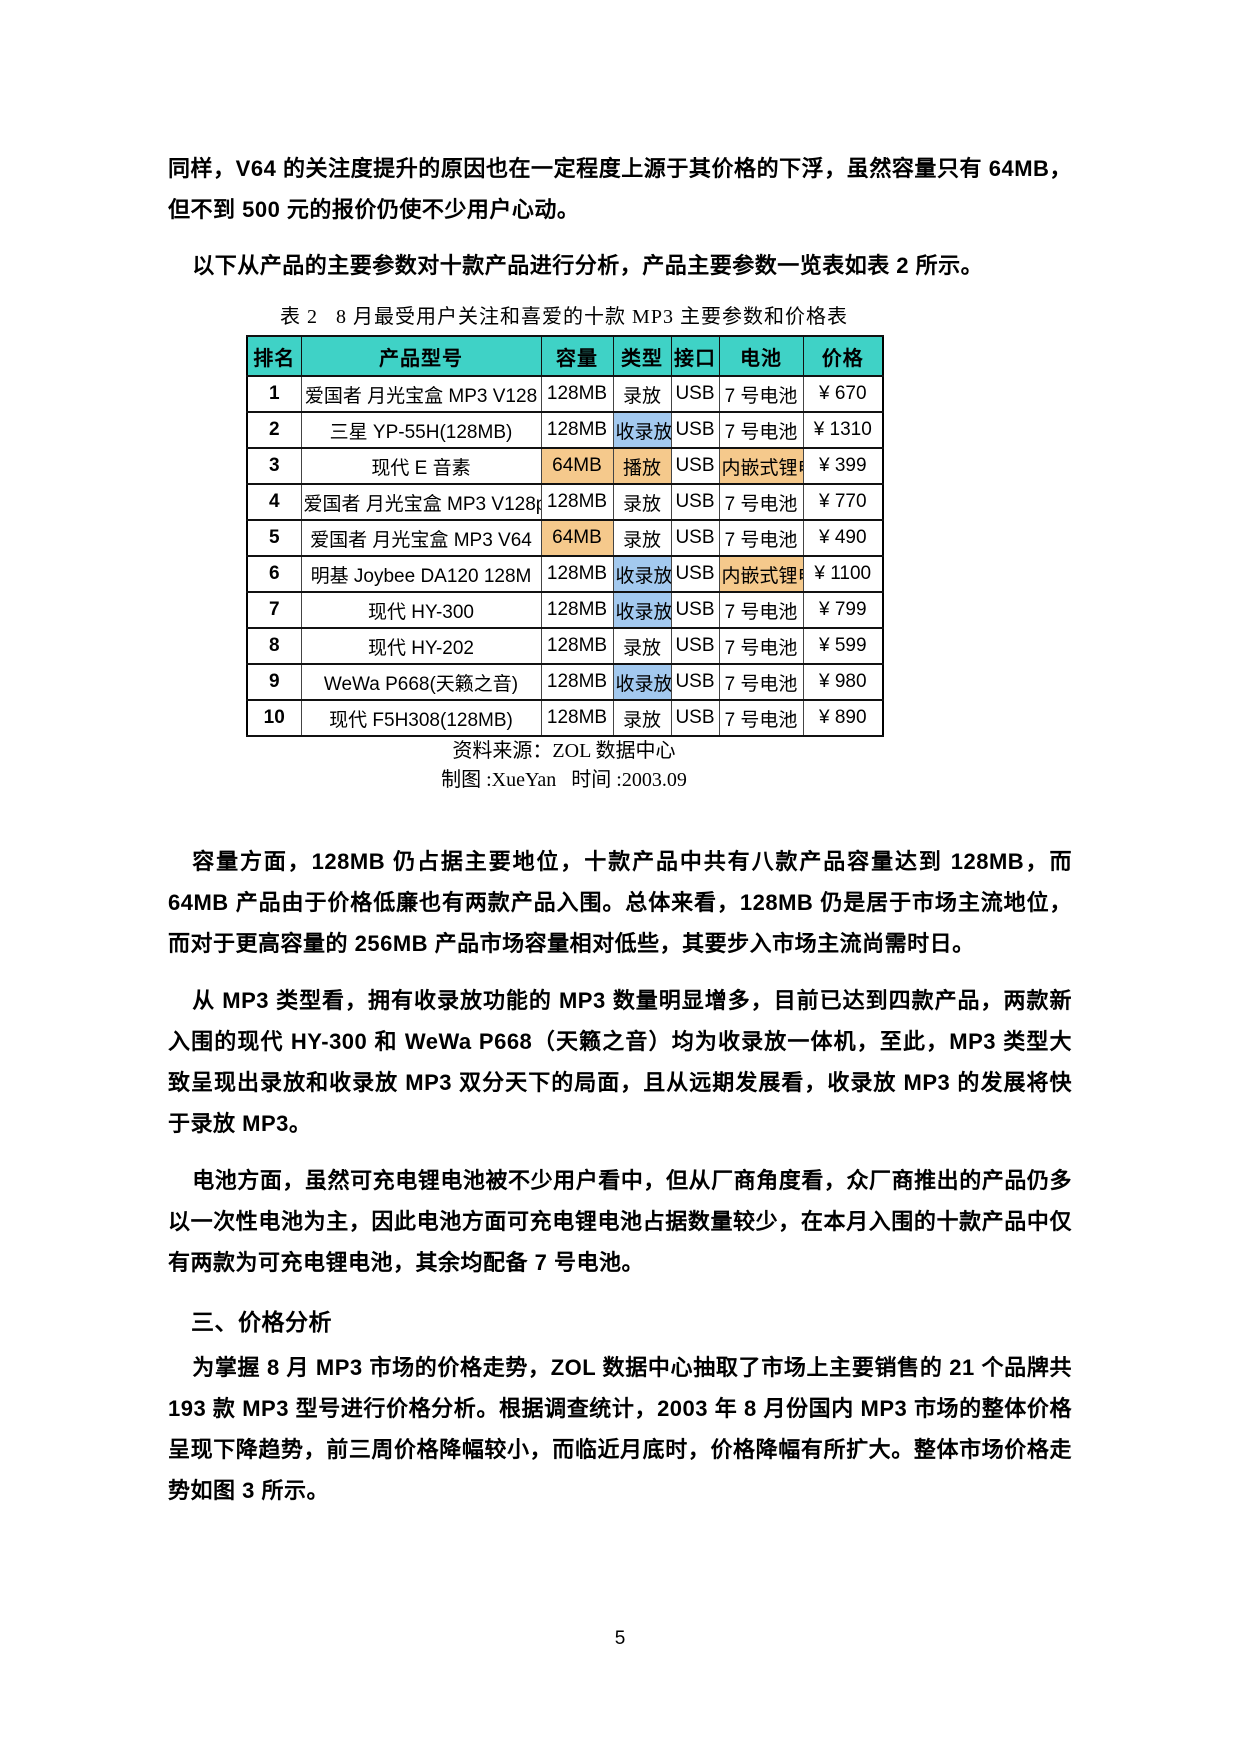 The height and width of the screenshot is (1754, 1240). I want to click on table-cell: 5, so click(274, 538).